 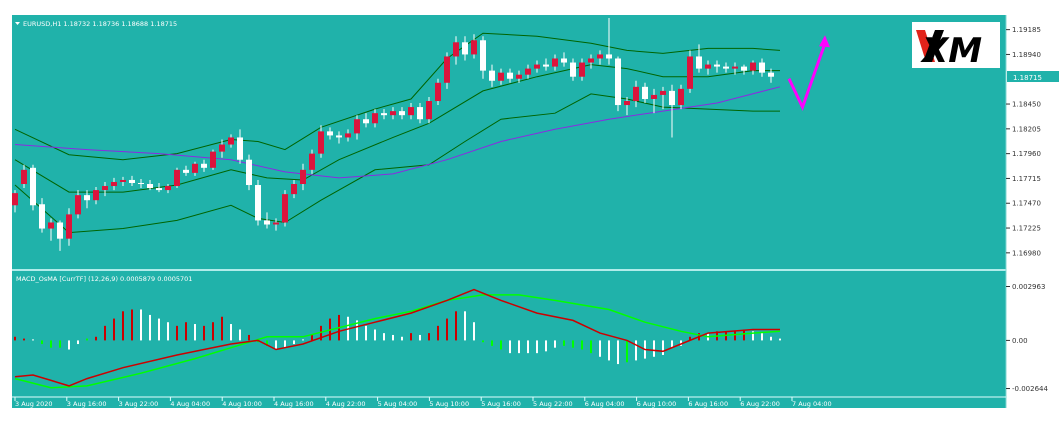 What do you see at coordinates (553, 404) in the screenshot?
I see `time-tick-label: 5 Aug 22:00` at bounding box center [553, 404].